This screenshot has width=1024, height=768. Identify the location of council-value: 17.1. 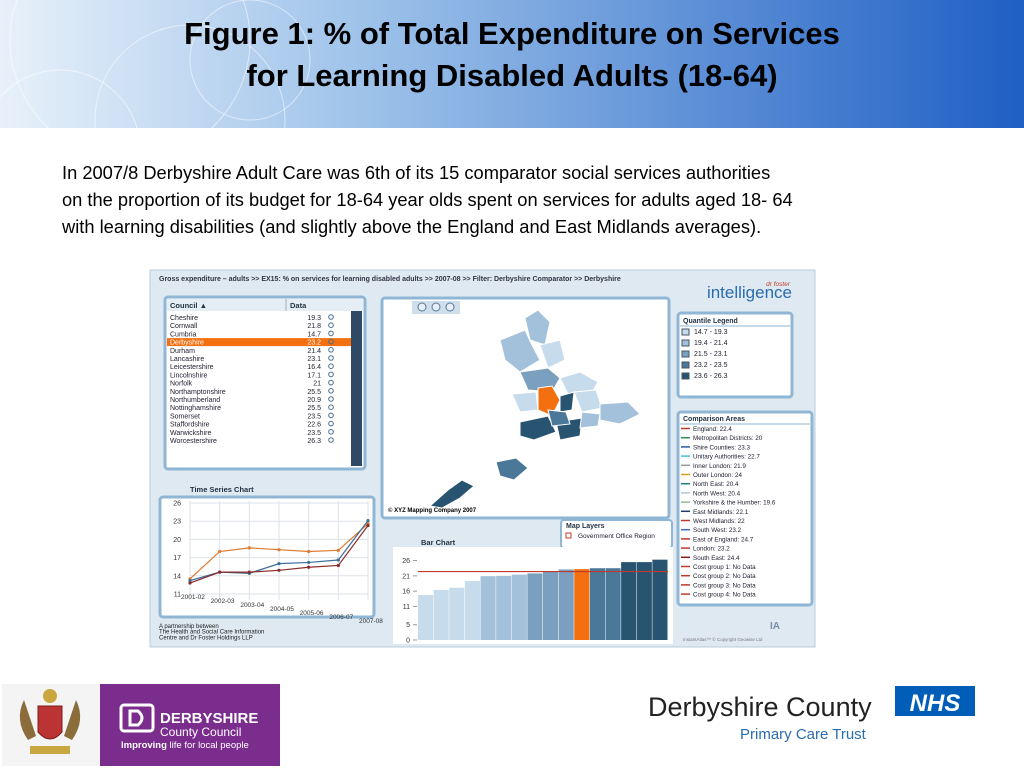
(314, 375).